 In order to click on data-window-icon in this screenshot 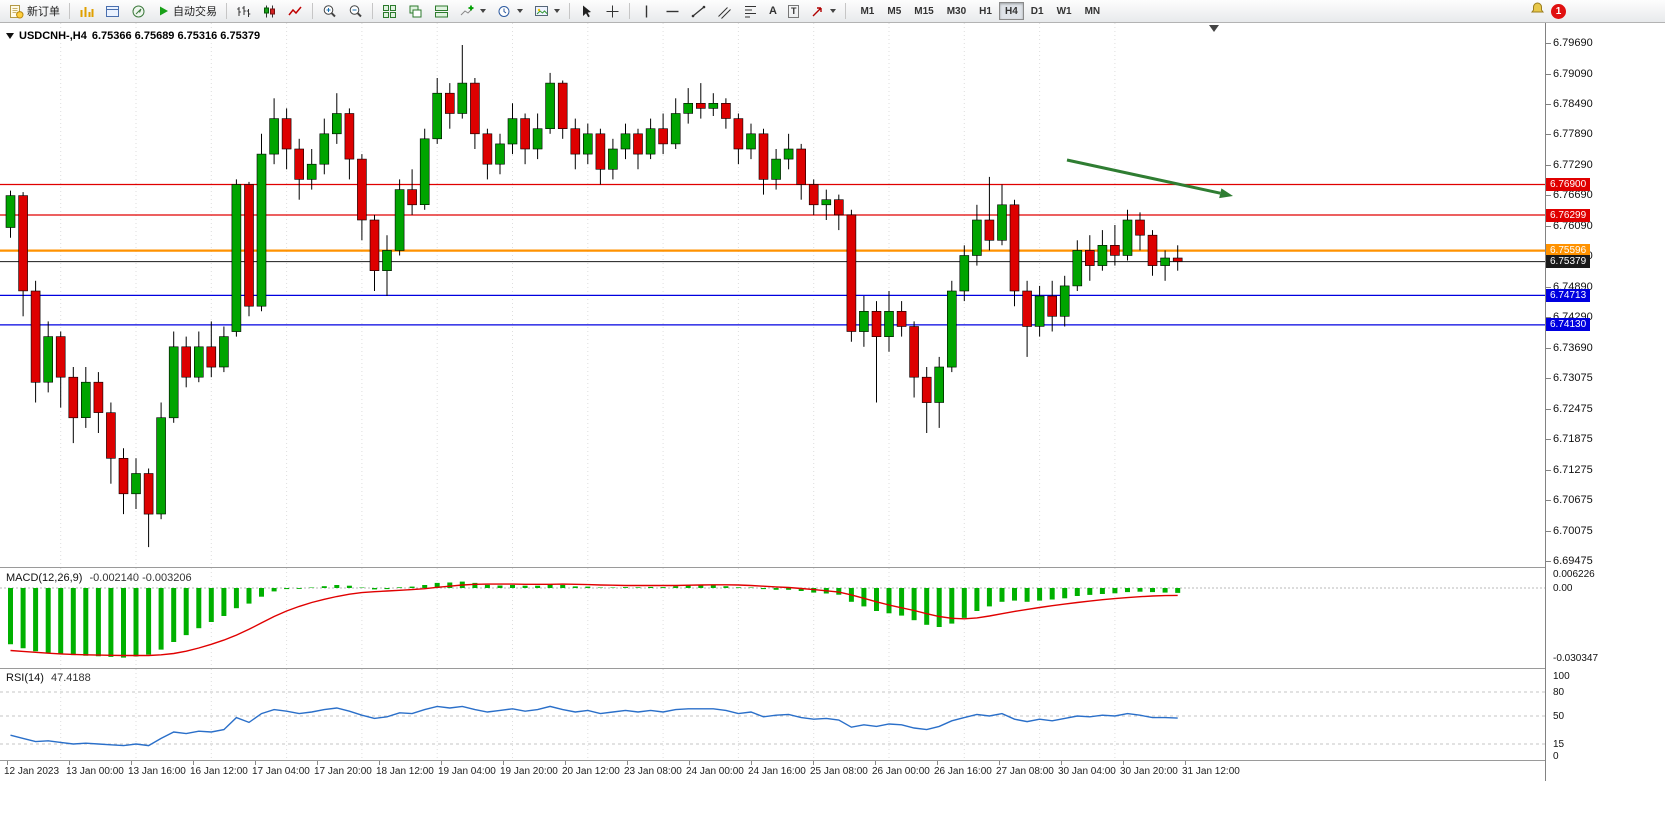, I will do `click(112, 11)`.